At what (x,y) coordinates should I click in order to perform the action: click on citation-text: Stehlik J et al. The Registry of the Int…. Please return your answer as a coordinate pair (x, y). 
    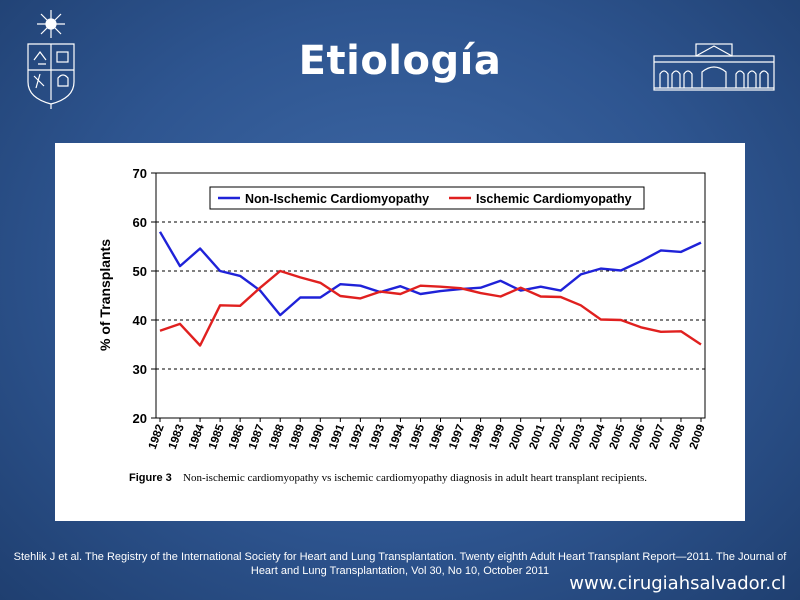
    Looking at the image, I should click on (400, 564).